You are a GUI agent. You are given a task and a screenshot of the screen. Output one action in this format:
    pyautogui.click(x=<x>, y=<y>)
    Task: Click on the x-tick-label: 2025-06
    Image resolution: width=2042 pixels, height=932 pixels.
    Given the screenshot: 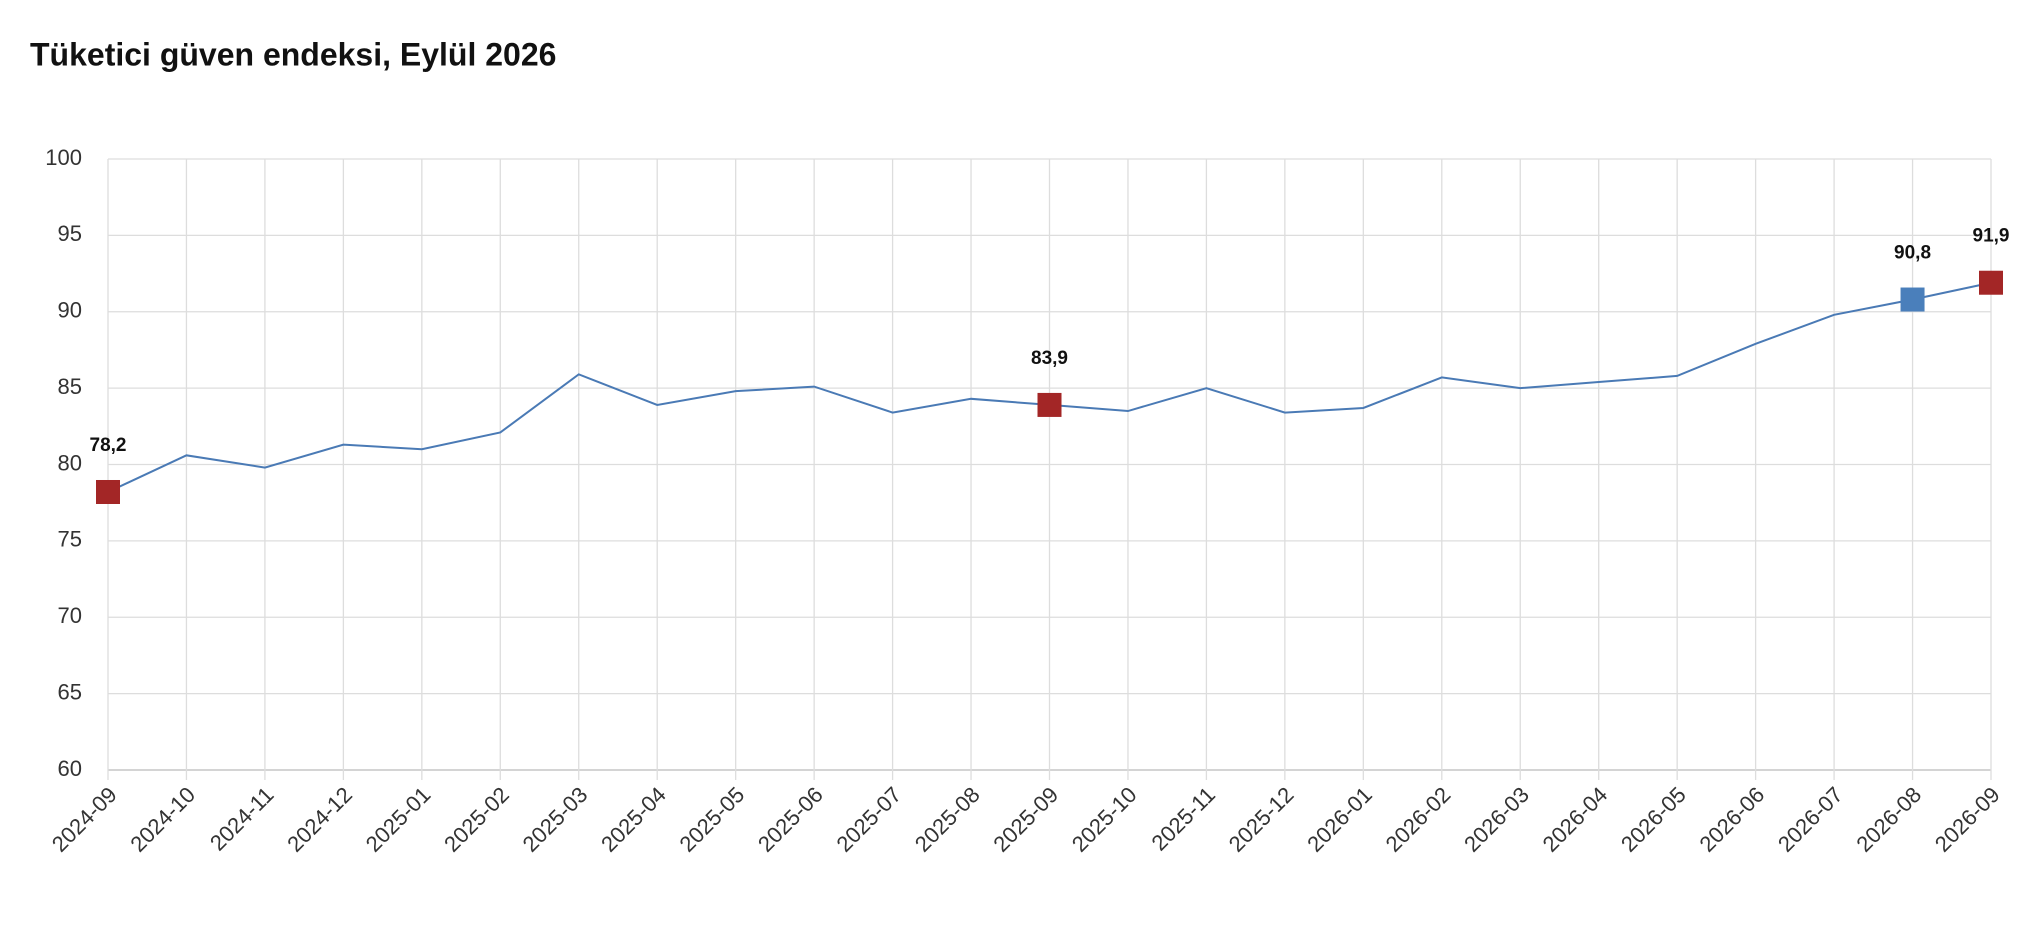 What is the action you would take?
    pyautogui.click(x=790, y=819)
    